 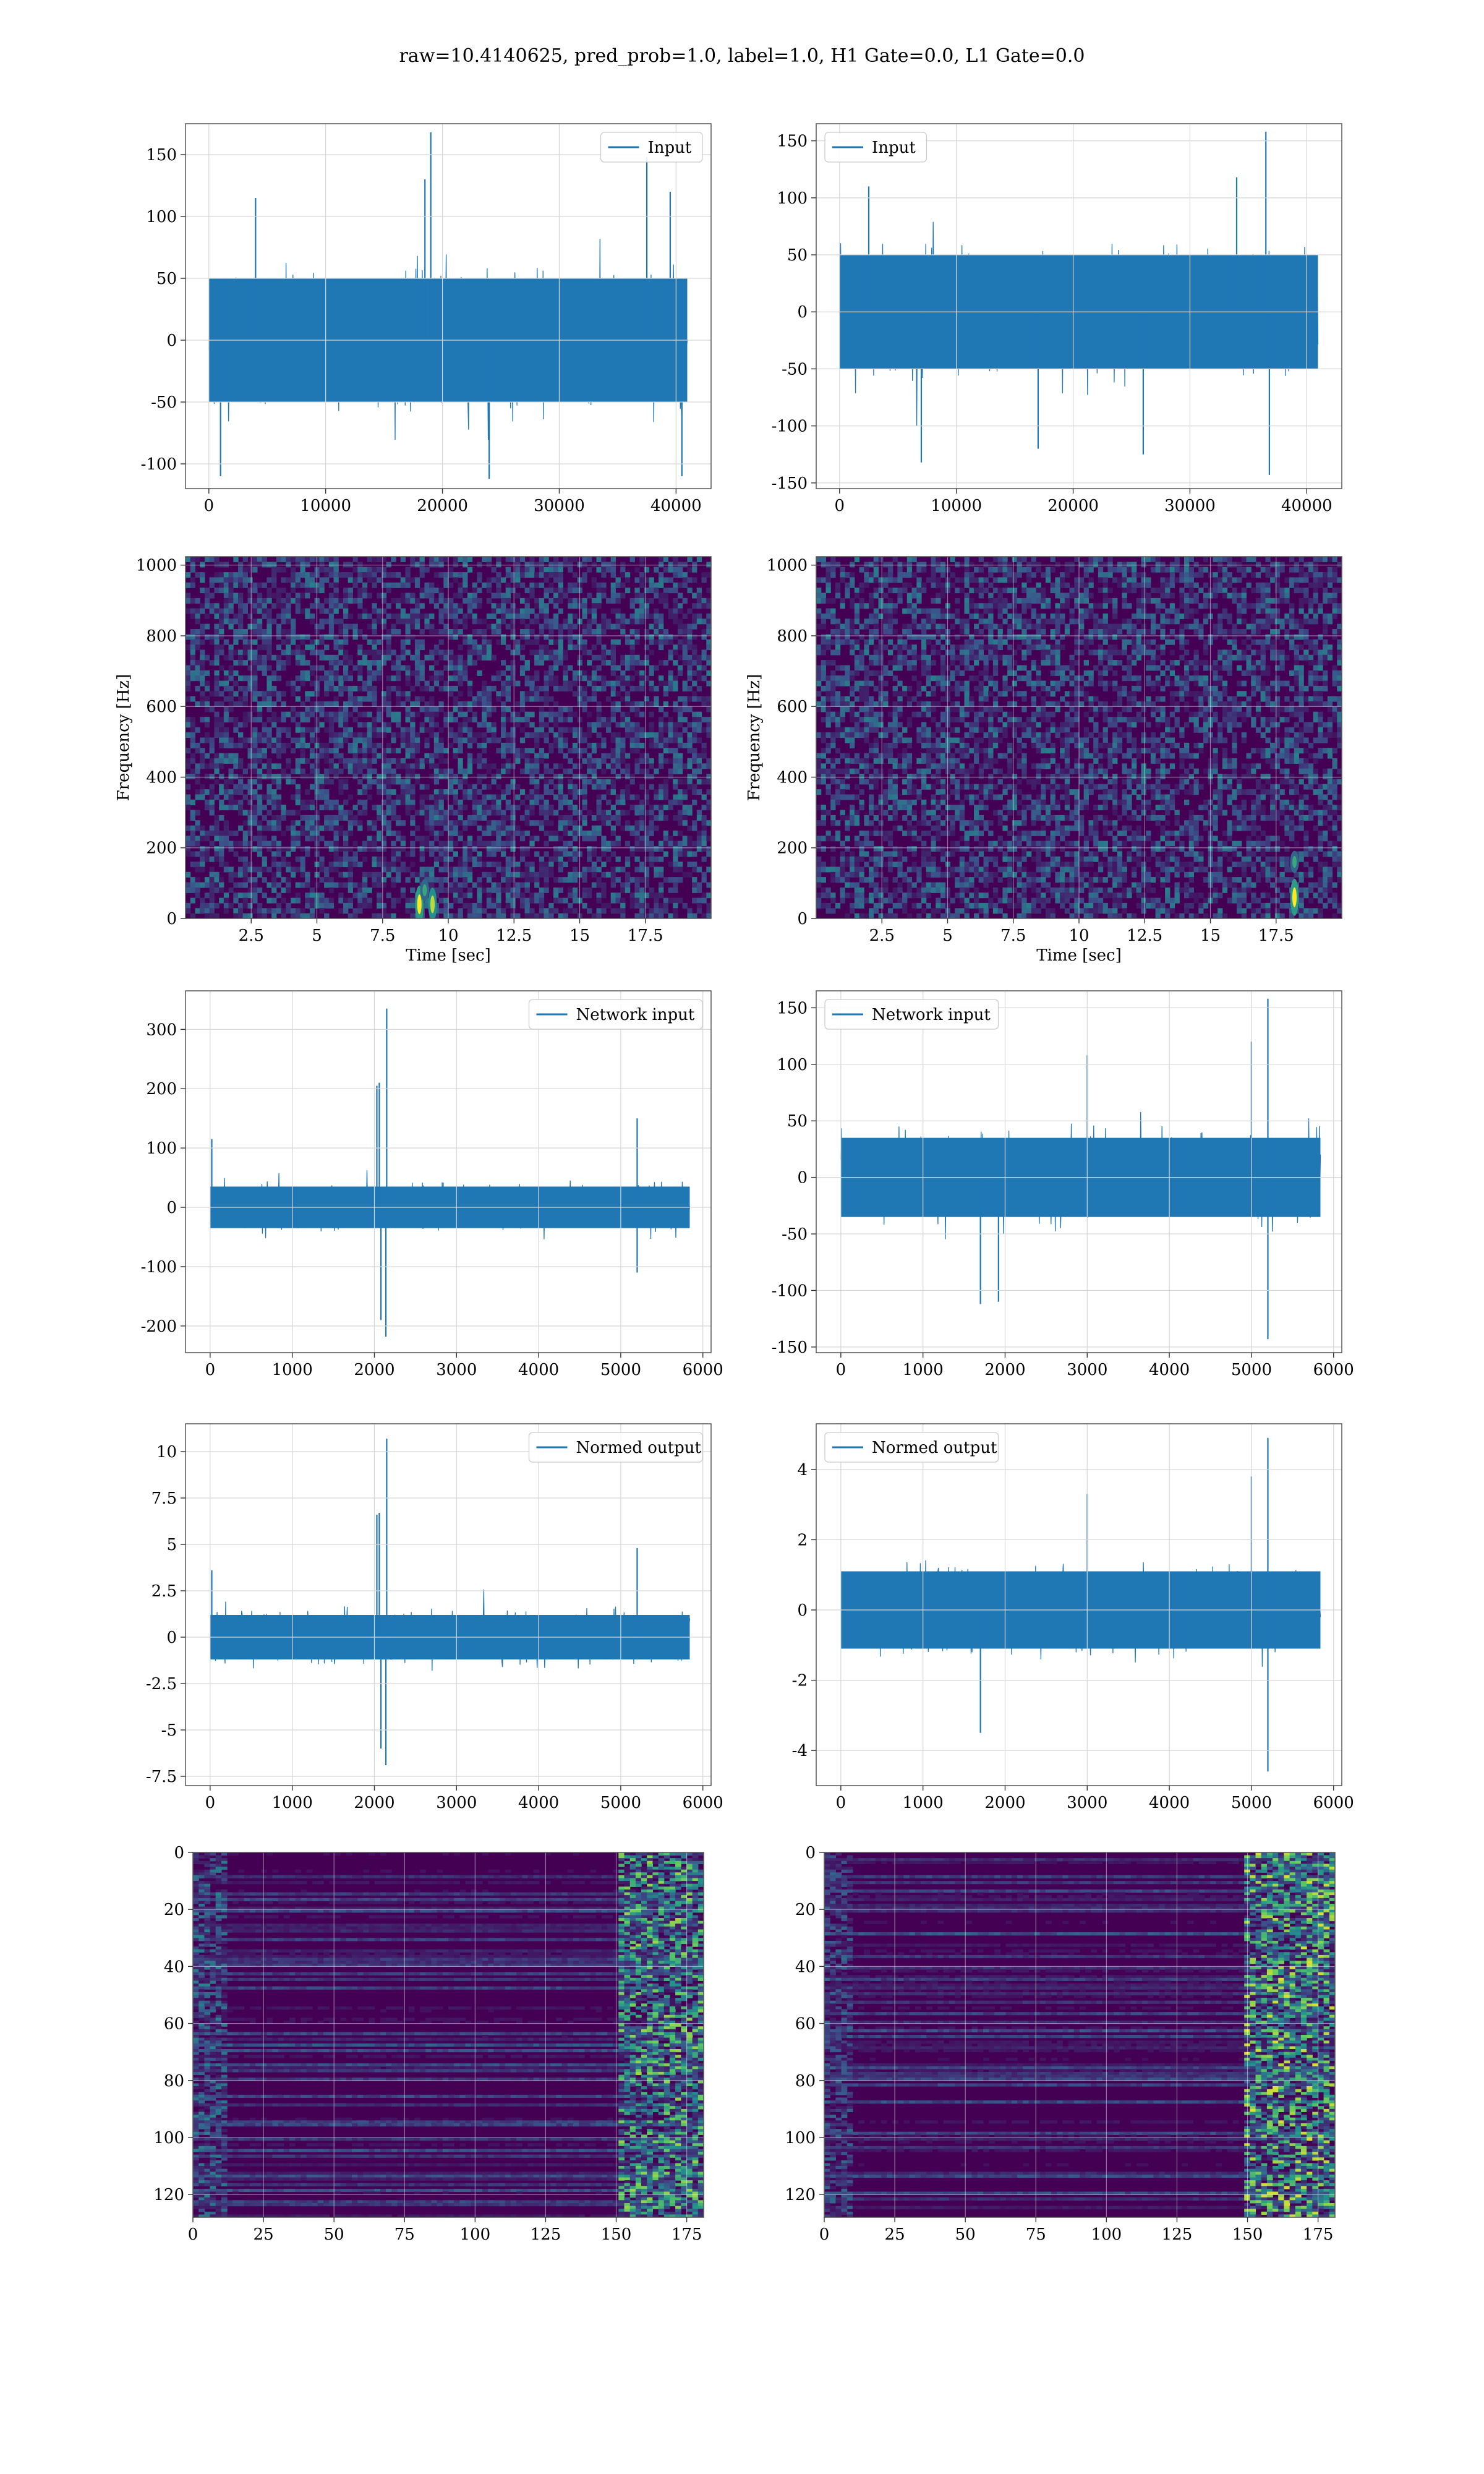 I want to click on legend: Normed output, so click(x=911, y=1448).